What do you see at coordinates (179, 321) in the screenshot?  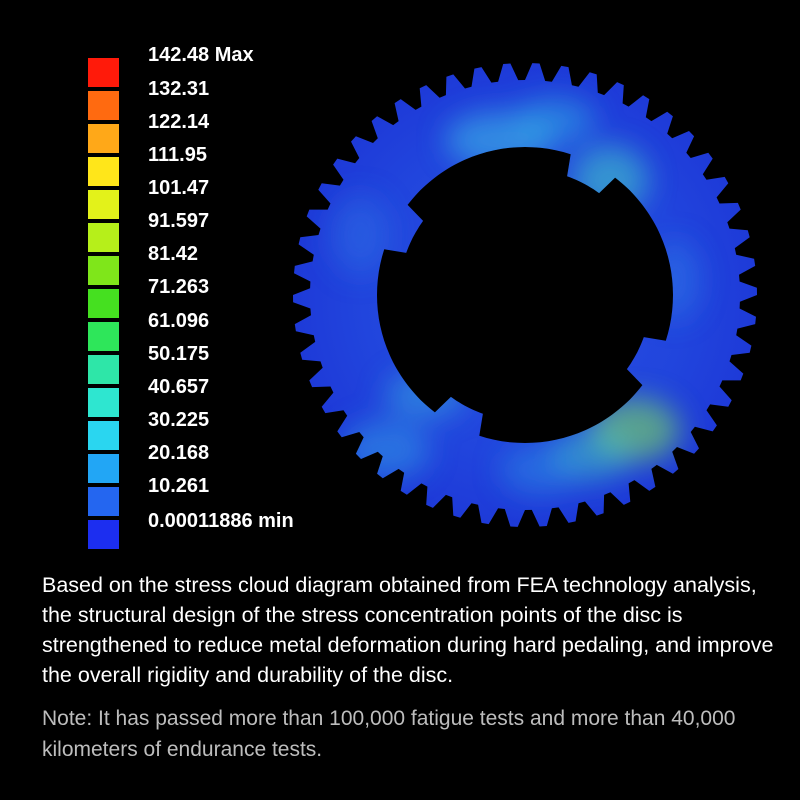 I see `legend-label: 61.096` at bounding box center [179, 321].